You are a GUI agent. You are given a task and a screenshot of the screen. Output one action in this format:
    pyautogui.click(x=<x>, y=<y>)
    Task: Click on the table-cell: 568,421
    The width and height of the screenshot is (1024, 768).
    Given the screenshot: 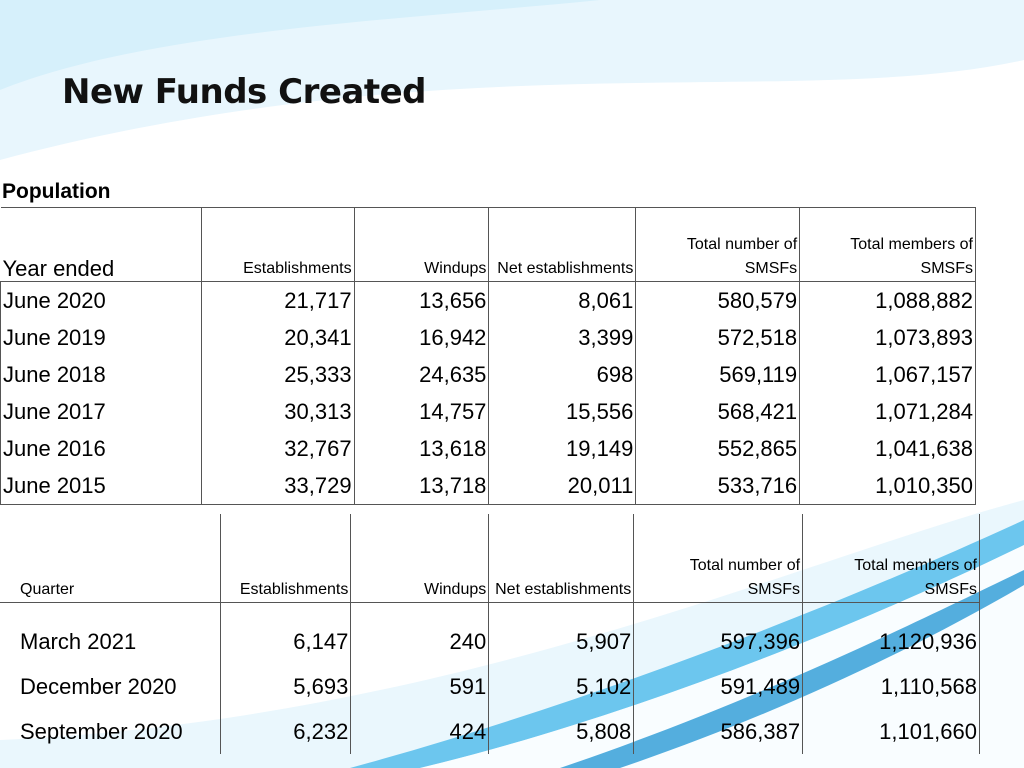 What is the action you would take?
    pyautogui.click(x=717, y=411)
    